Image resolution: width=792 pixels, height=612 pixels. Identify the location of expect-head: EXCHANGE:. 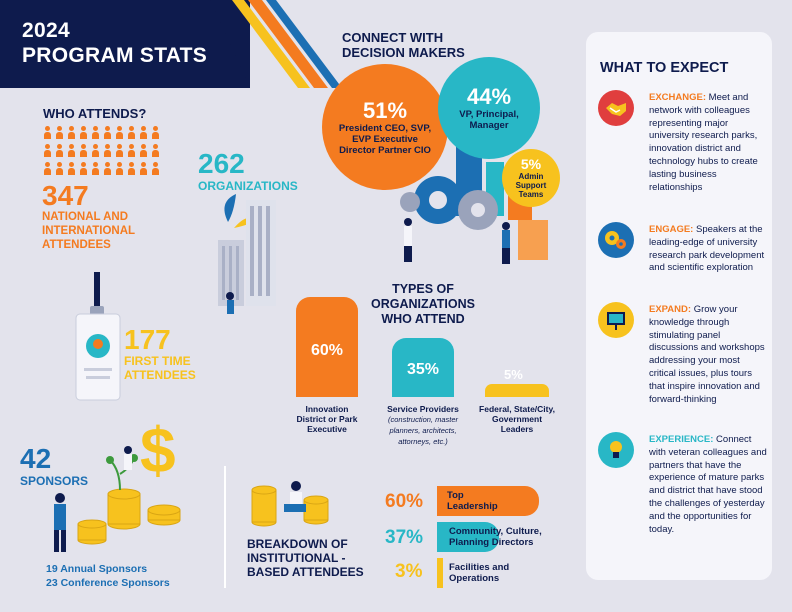
(678, 97).